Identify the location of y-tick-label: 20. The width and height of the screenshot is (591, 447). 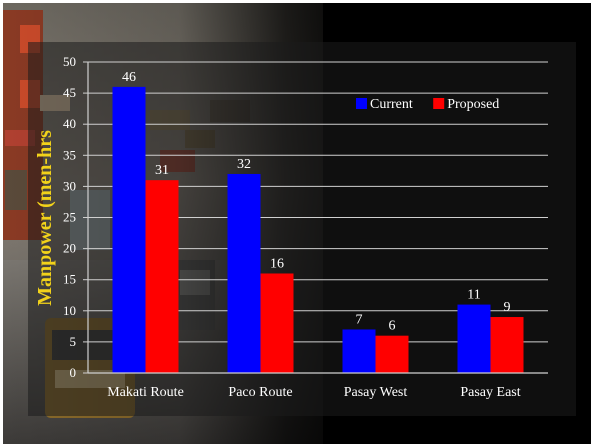
(69, 248).